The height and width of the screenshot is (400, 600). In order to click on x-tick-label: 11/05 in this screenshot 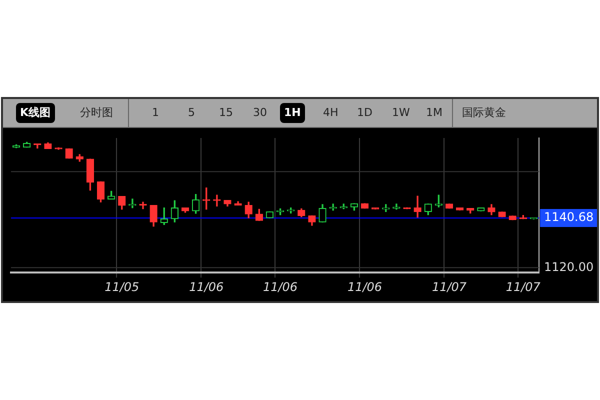, I will do `click(122, 287)`.